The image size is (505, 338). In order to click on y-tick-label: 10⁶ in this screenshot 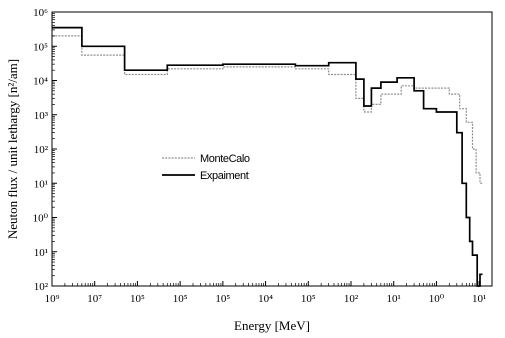, I will do `click(40, 13)`.